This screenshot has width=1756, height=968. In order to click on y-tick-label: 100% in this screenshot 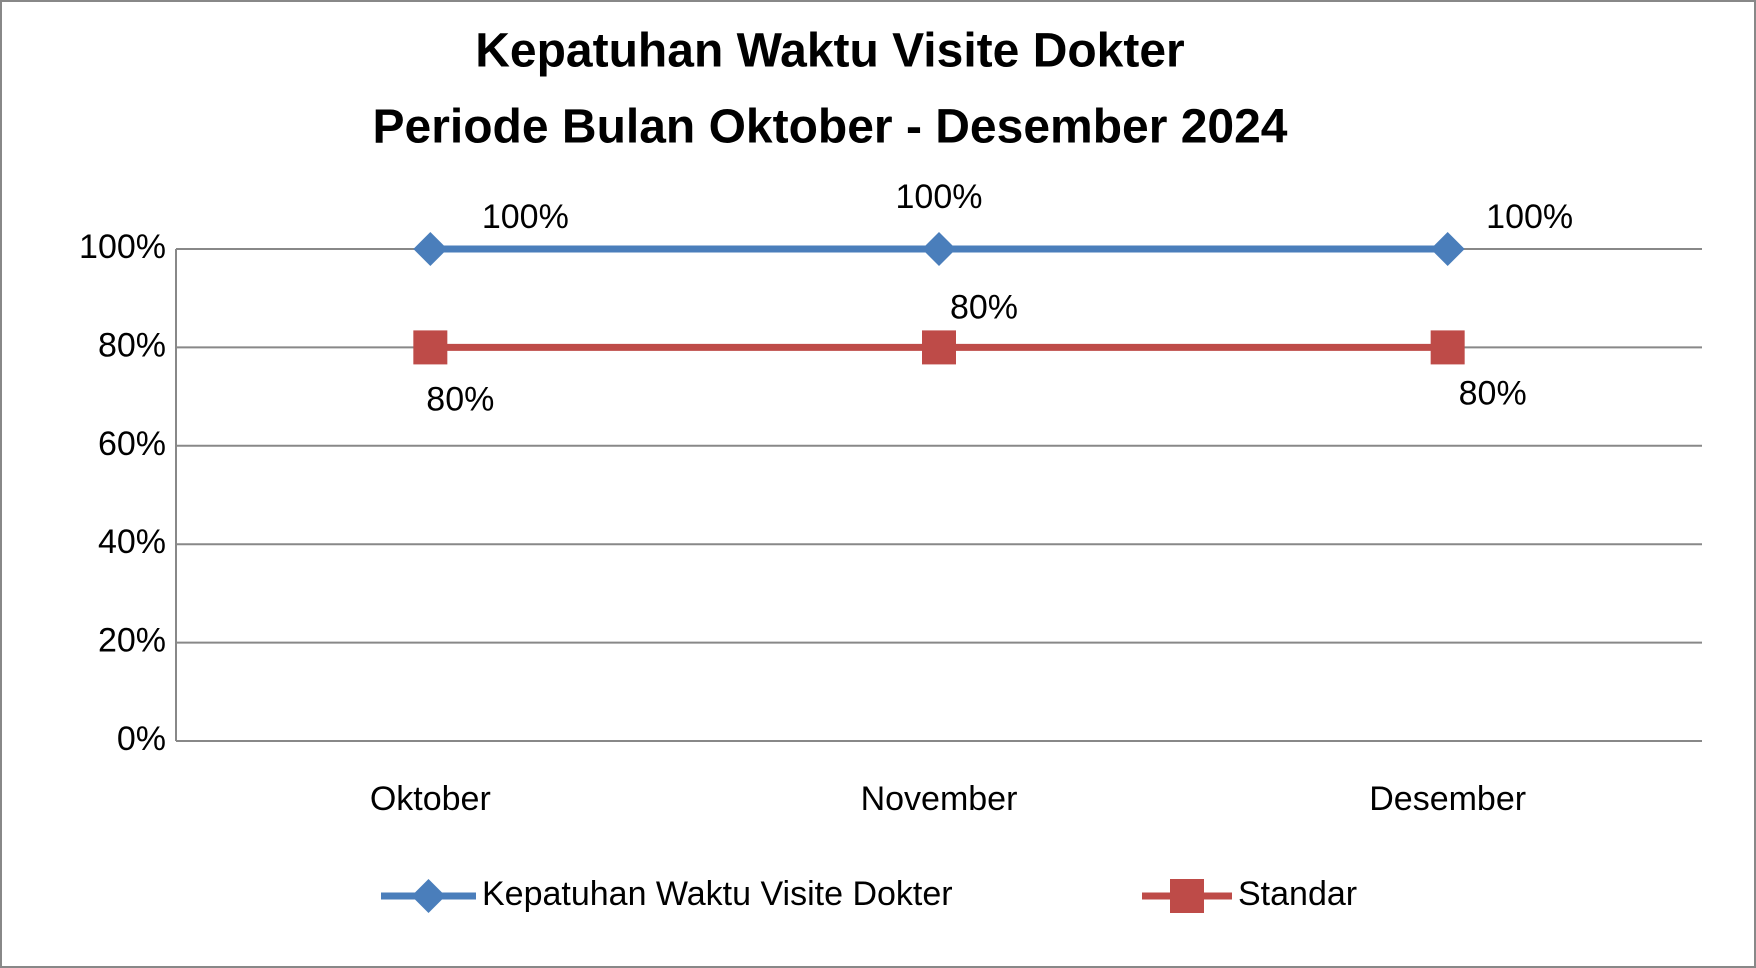, I will do `click(122, 247)`.